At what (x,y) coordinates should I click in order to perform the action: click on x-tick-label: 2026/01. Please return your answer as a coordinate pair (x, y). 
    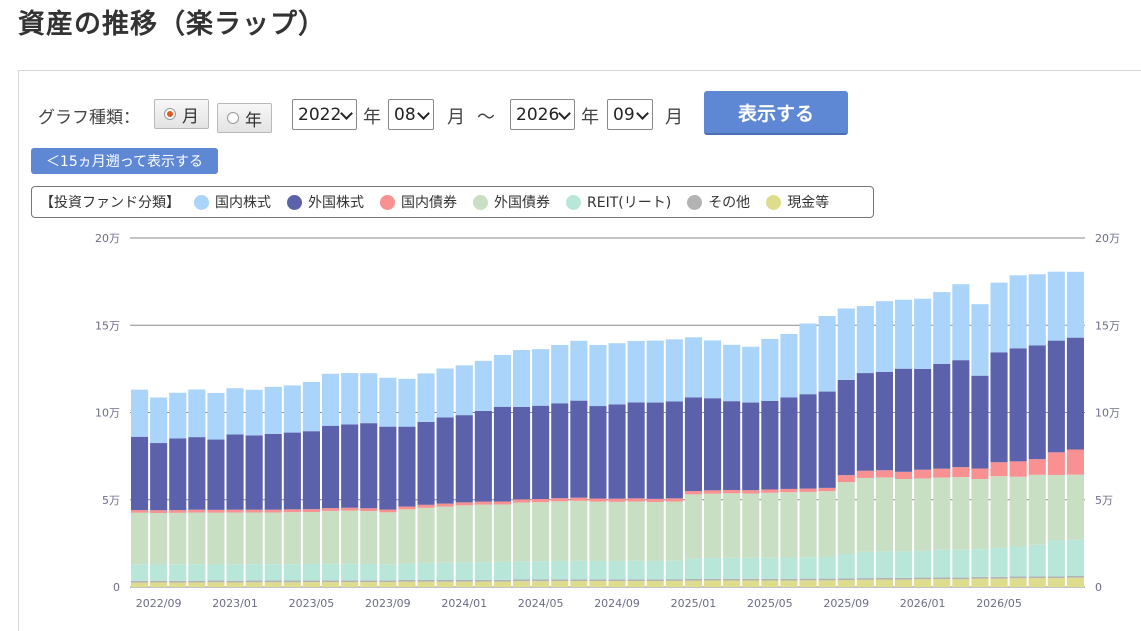
    Looking at the image, I should click on (923, 603).